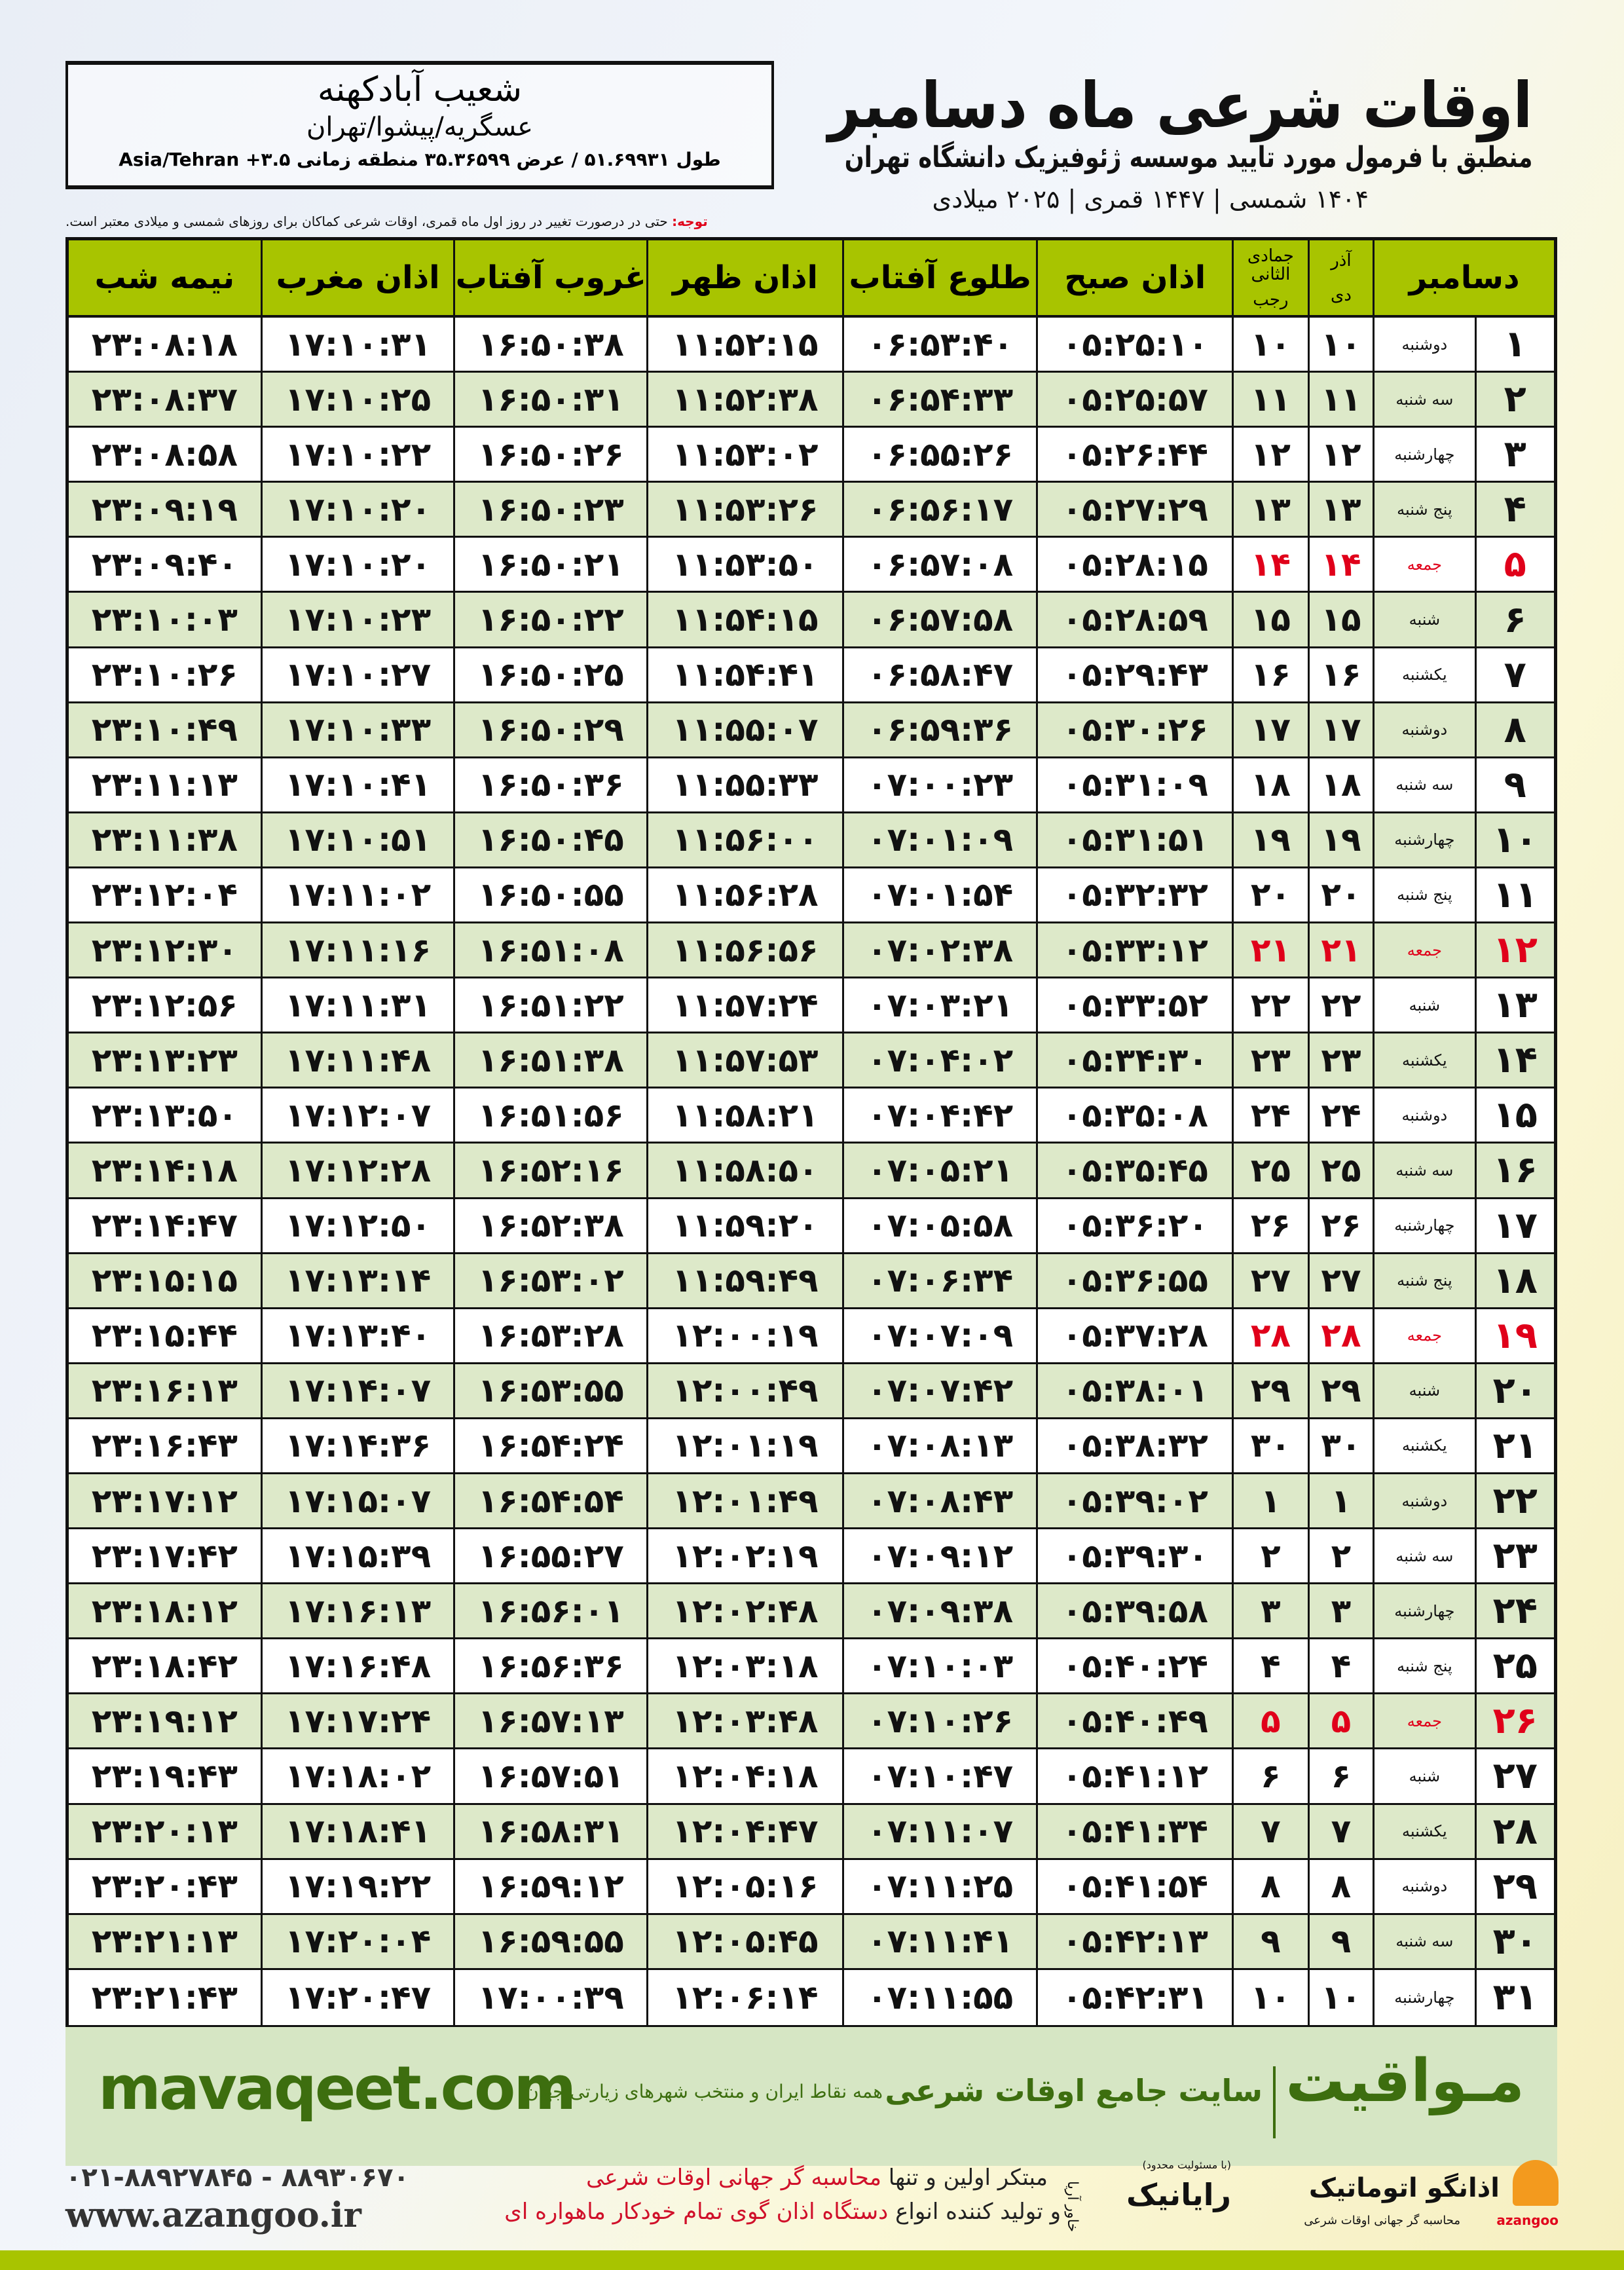  What do you see at coordinates (420, 127) in the screenshot?
I see `location-region: عسگریه/پیشوا/تهران` at bounding box center [420, 127].